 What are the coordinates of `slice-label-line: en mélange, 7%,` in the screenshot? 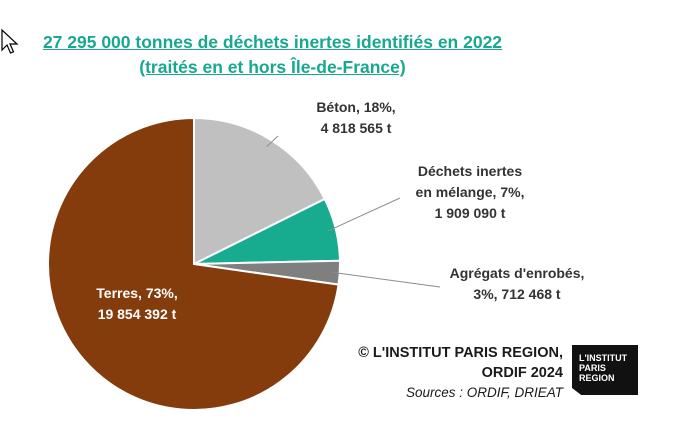 It's located at (470, 192).